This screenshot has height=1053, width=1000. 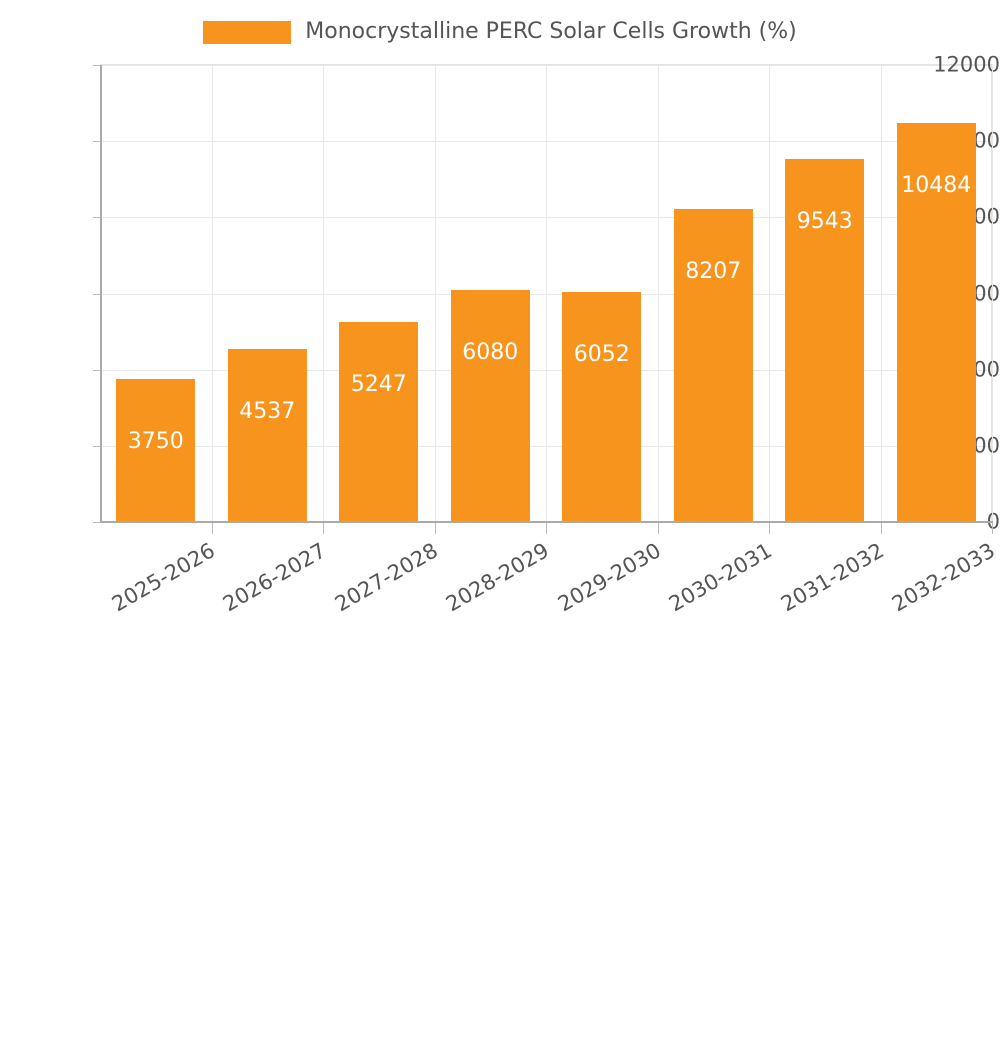 What do you see at coordinates (163, 577) in the screenshot?
I see `x-axis-tick-label: 2025-2026` at bounding box center [163, 577].